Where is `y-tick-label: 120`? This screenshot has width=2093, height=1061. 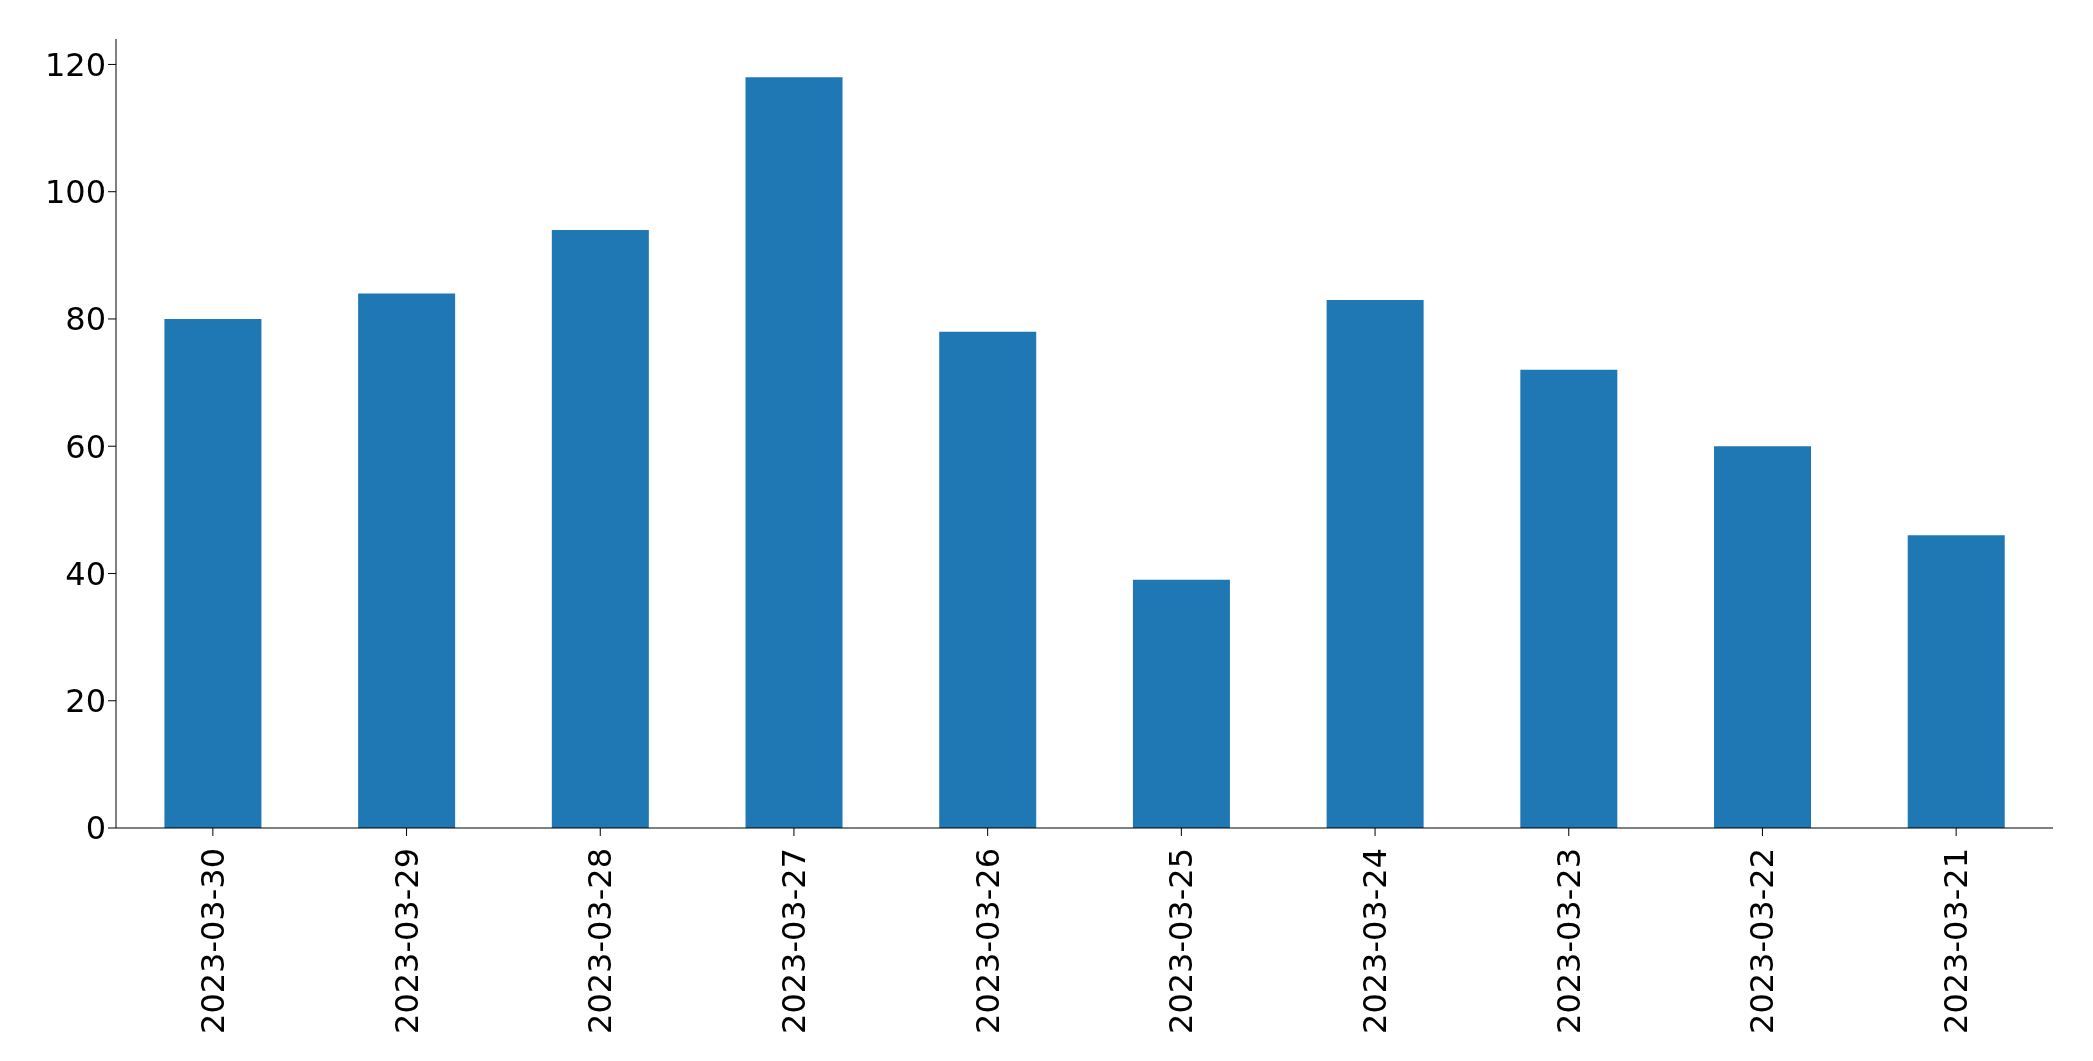 y-tick-label: 120 is located at coordinates (75, 64).